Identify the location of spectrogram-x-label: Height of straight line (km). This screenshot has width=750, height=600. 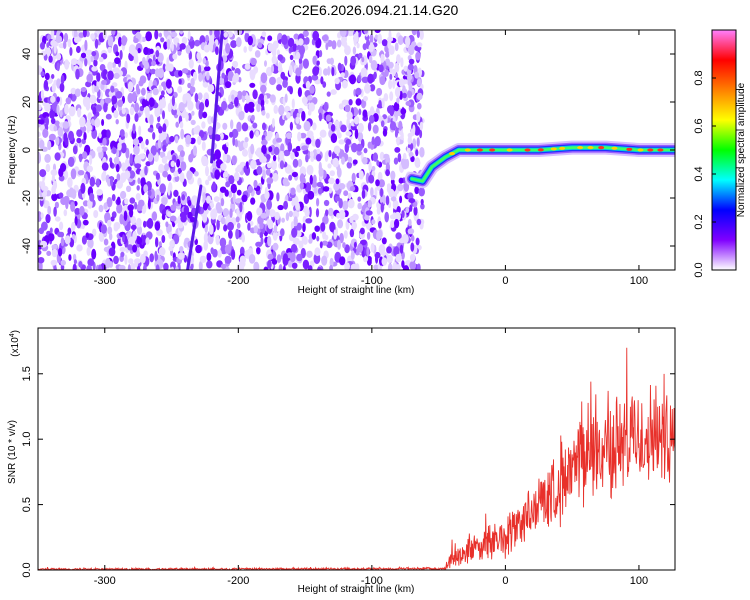
(356, 290).